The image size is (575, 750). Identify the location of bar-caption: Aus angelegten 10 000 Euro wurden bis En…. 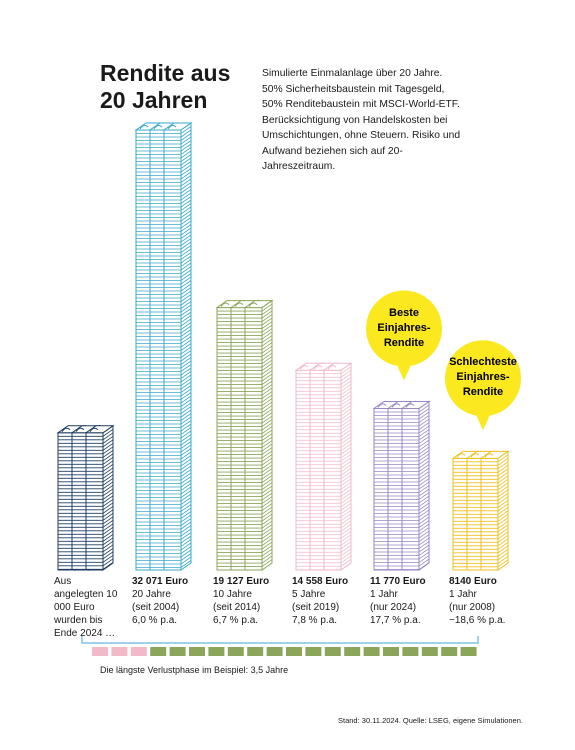
(90, 607).